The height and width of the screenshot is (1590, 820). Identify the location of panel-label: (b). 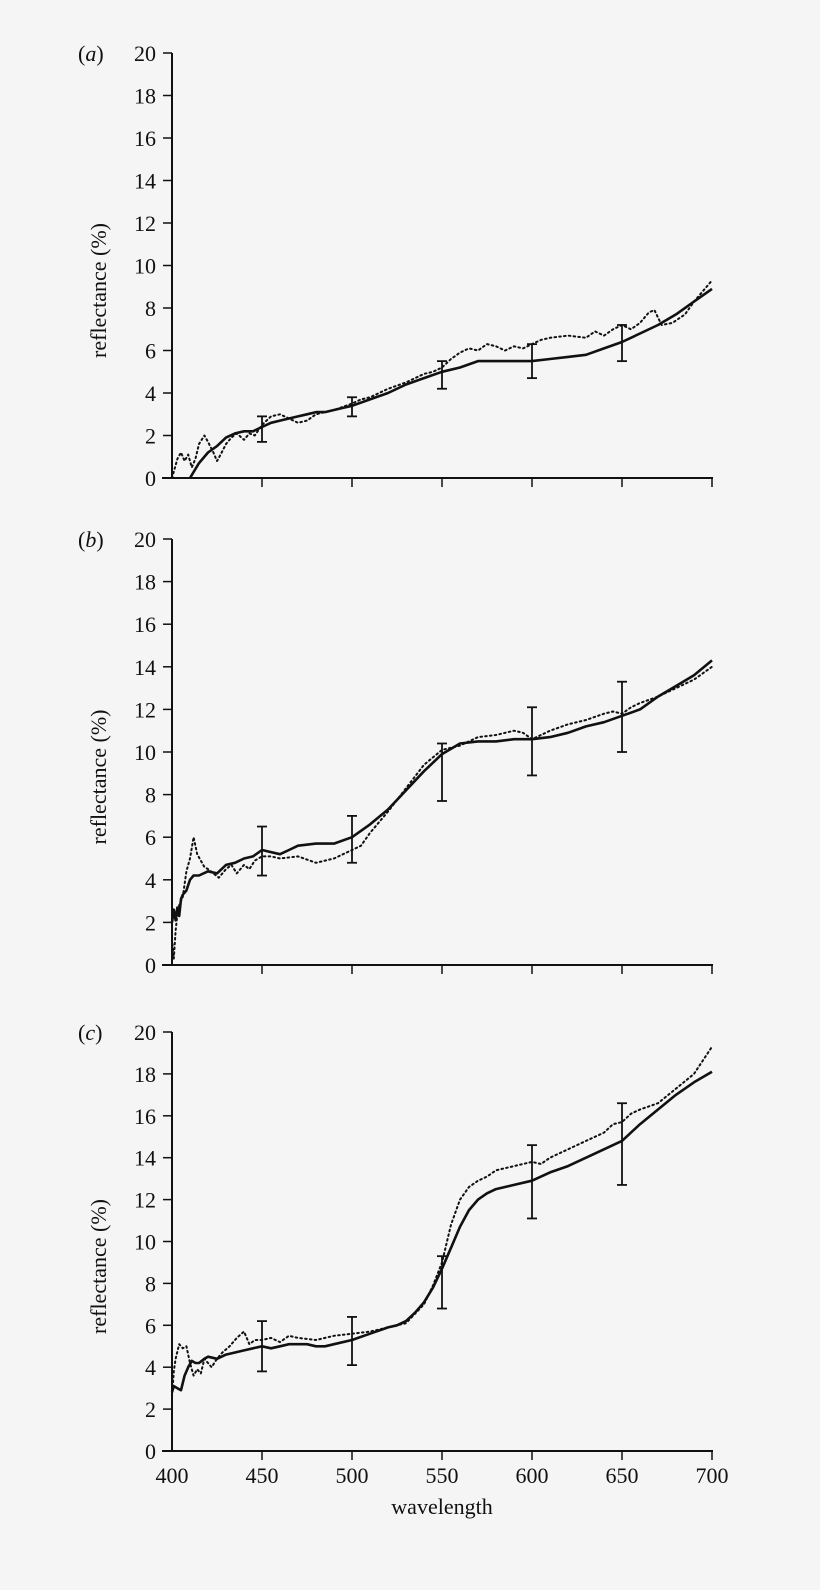
(91, 539).